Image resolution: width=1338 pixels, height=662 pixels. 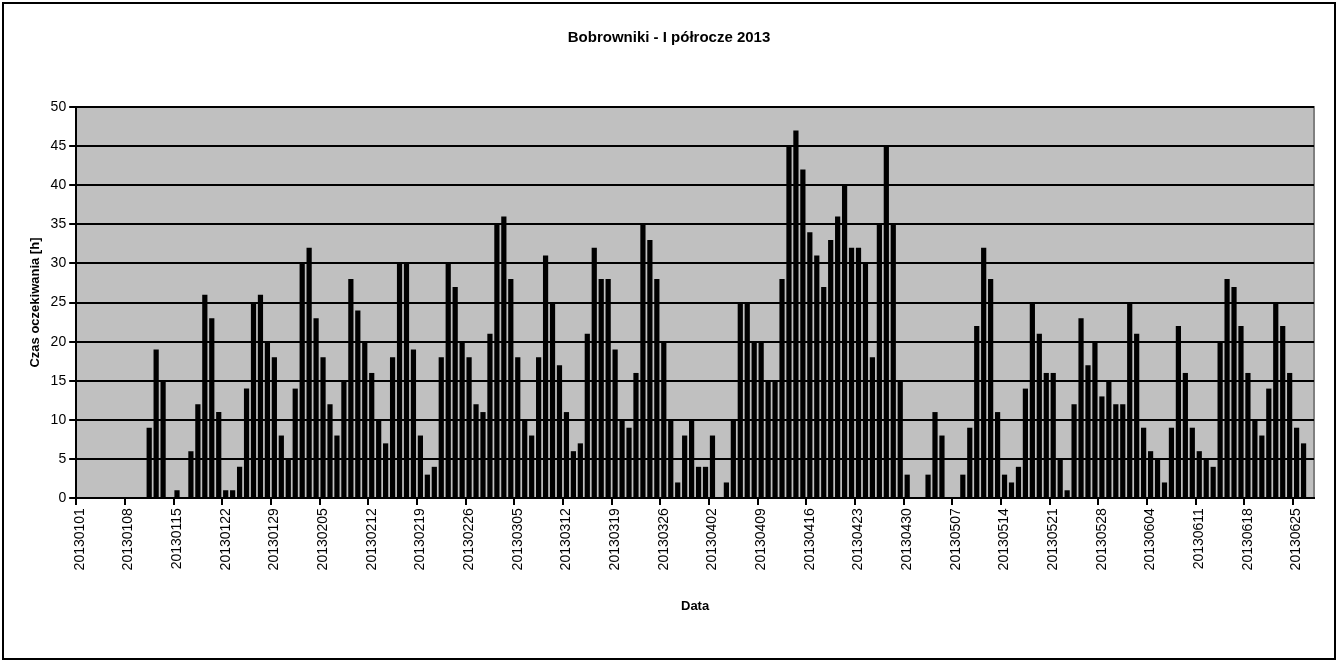 What do you see at coordinates (370, 539) in the screenshot?
I see `x-tick-label: 20130212` at bounding box center [370, 539].